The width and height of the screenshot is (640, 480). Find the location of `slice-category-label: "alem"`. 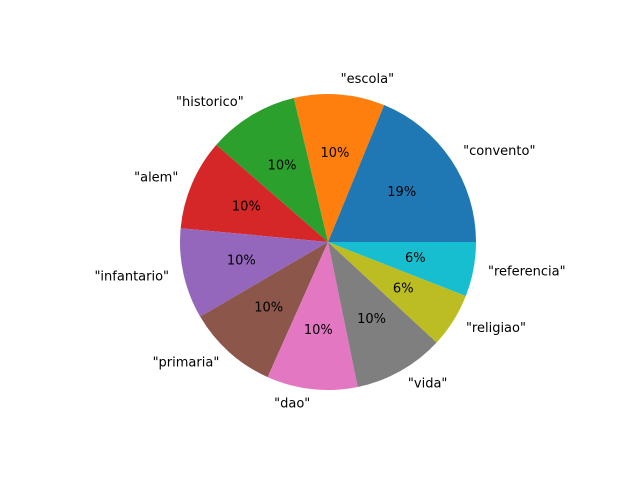

slice-category-label: "alem" is located at coordinates (156, 177).